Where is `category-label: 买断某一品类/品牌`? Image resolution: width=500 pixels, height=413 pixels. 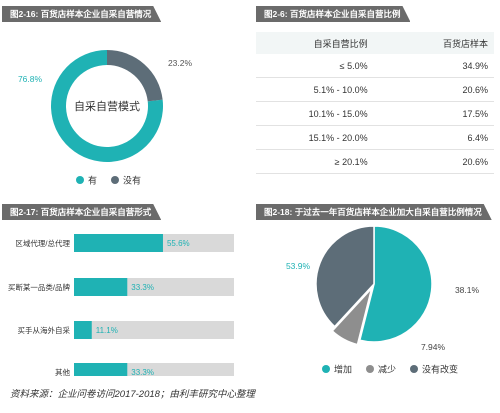
category-label: 买断某一品类/品牌 is located at coordinates (39, 287).